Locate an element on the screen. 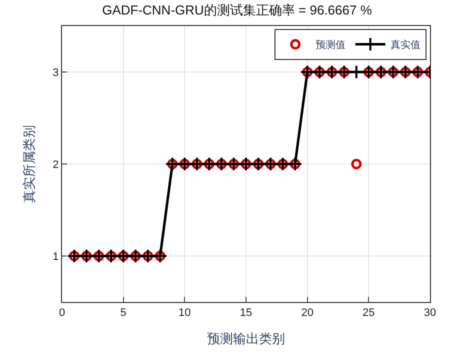  y-tick-label: 2 is located at coordinates (55, 164).